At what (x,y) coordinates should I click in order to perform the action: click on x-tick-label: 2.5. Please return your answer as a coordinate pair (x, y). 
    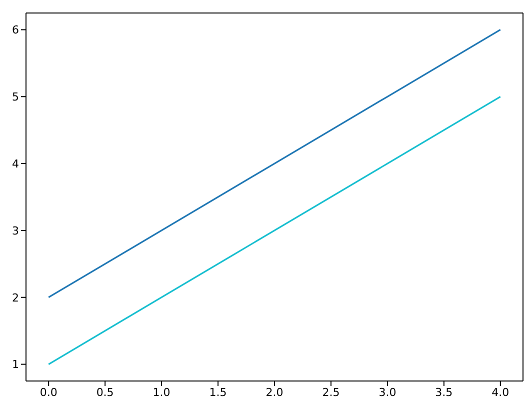
    Looking at the image, I should click on (331, 392).